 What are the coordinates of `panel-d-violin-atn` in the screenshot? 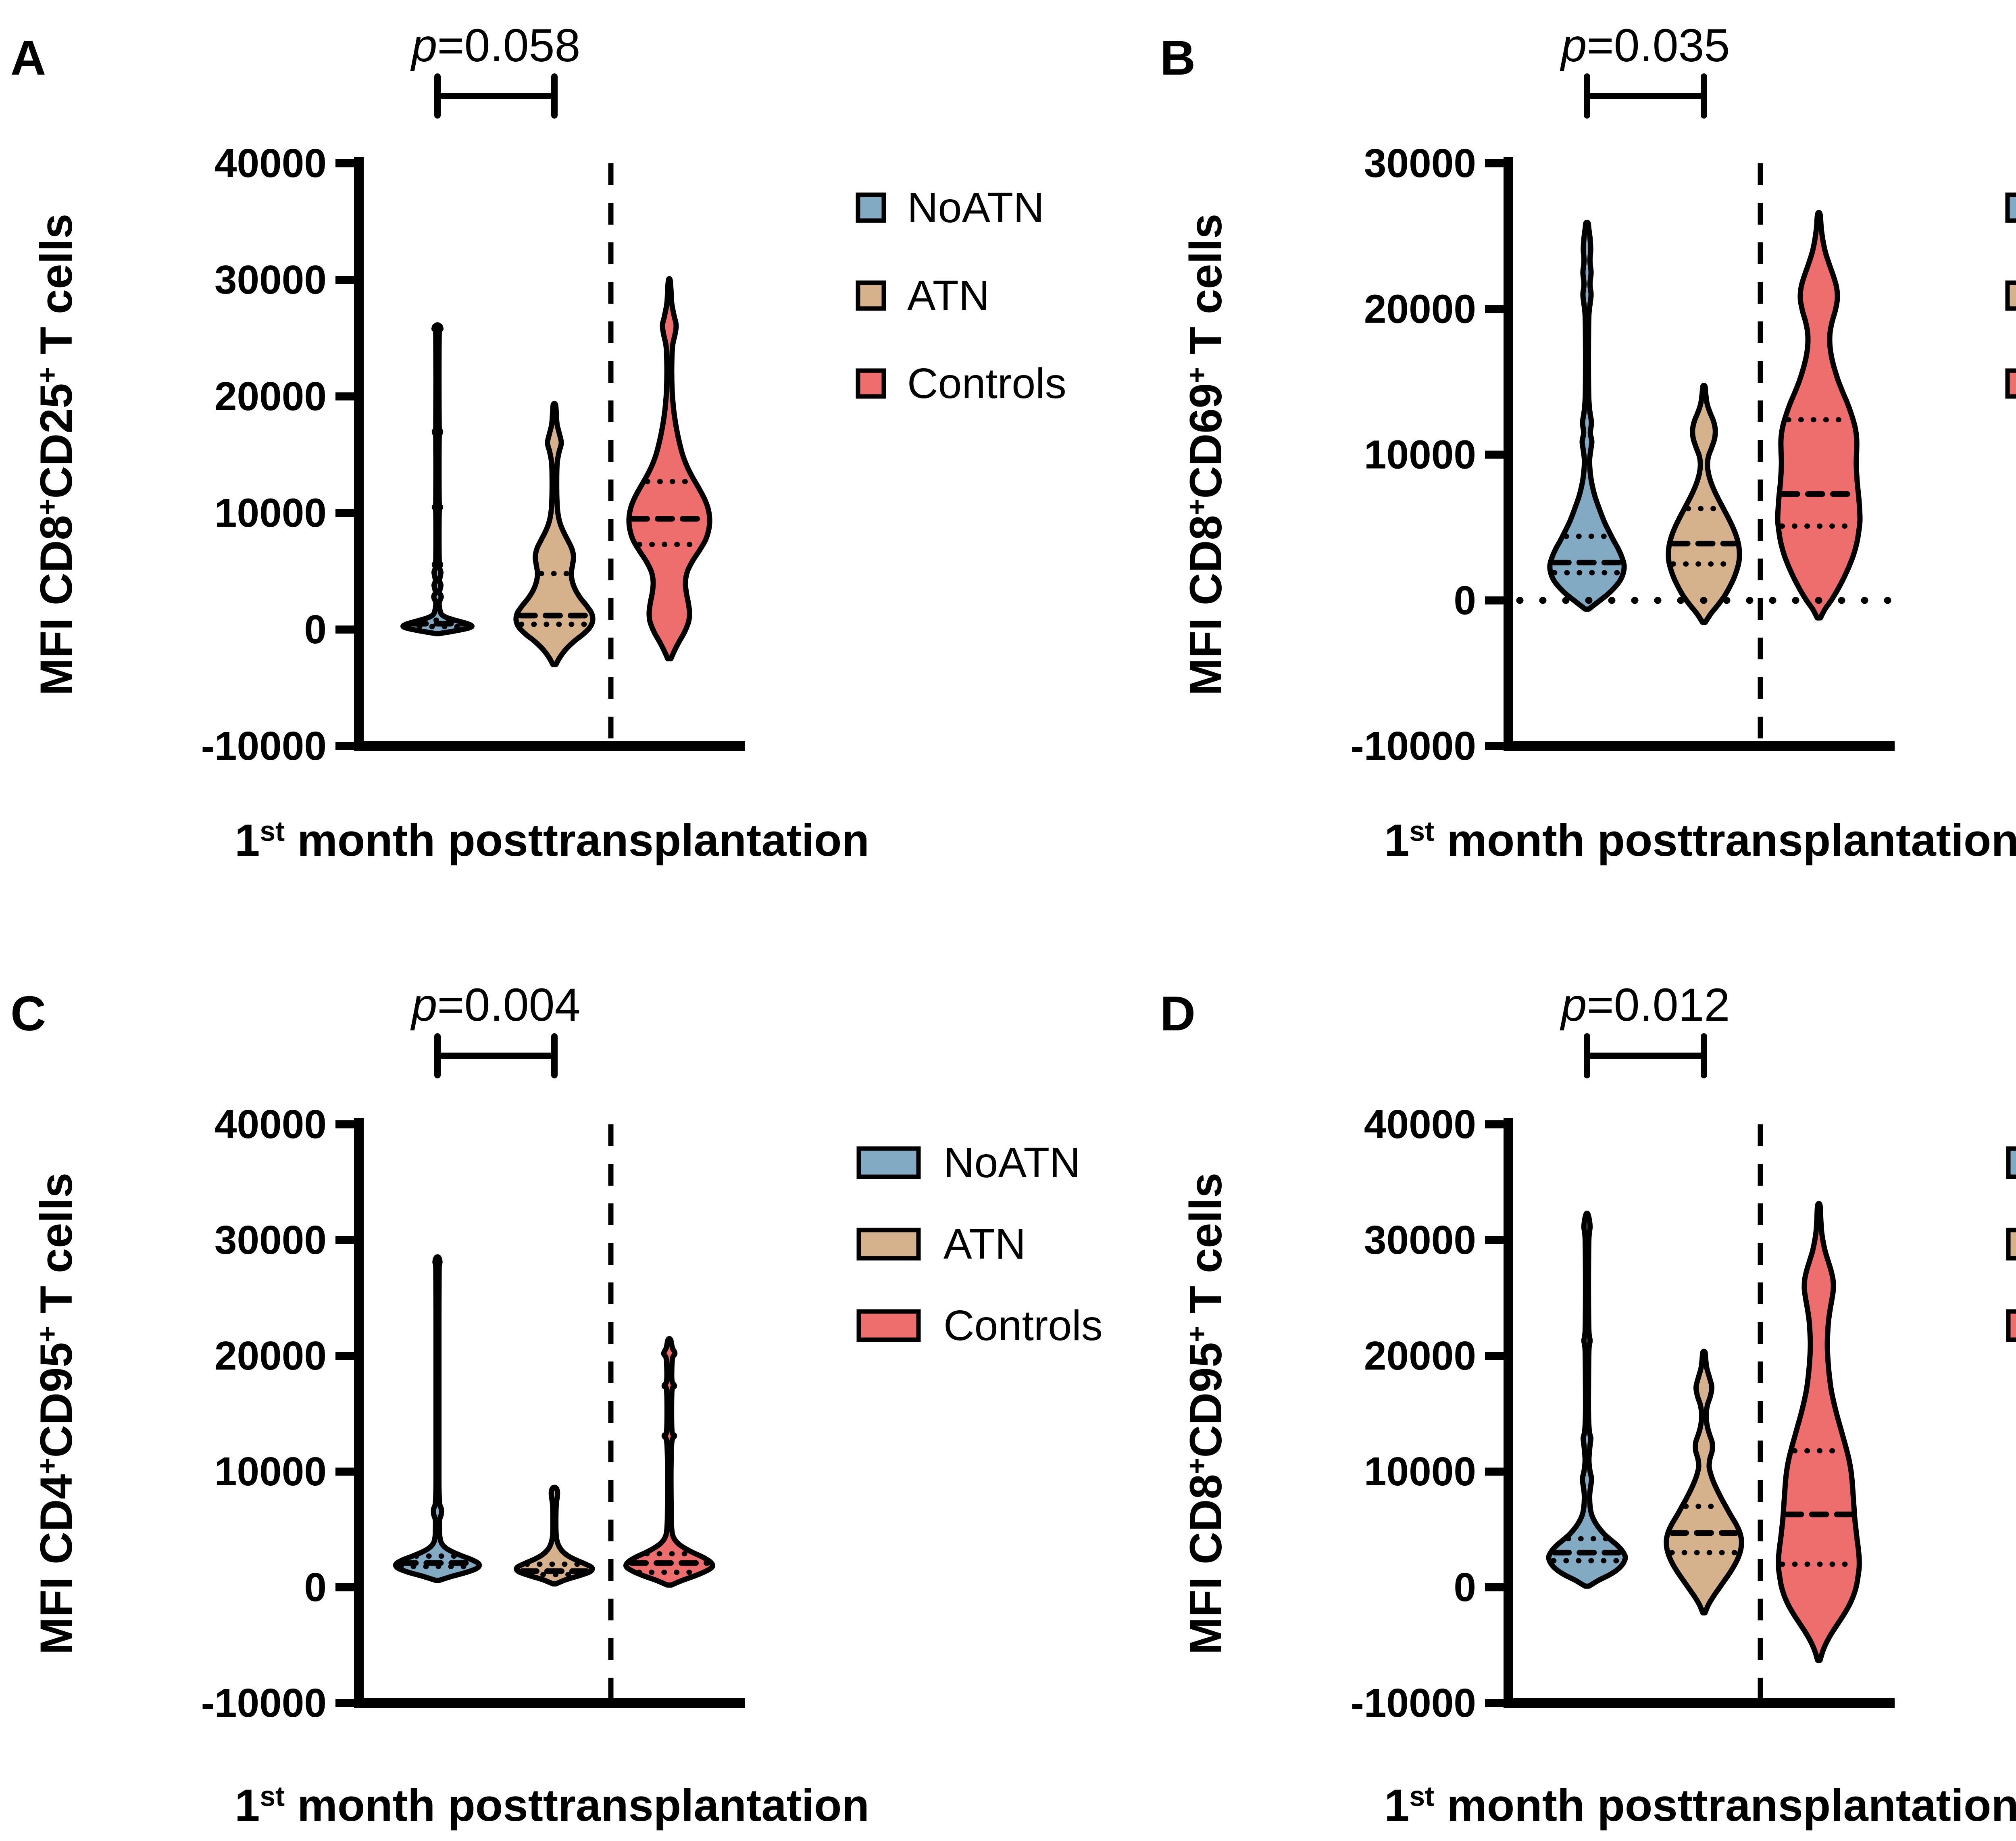 It's located at (1704, 1483).